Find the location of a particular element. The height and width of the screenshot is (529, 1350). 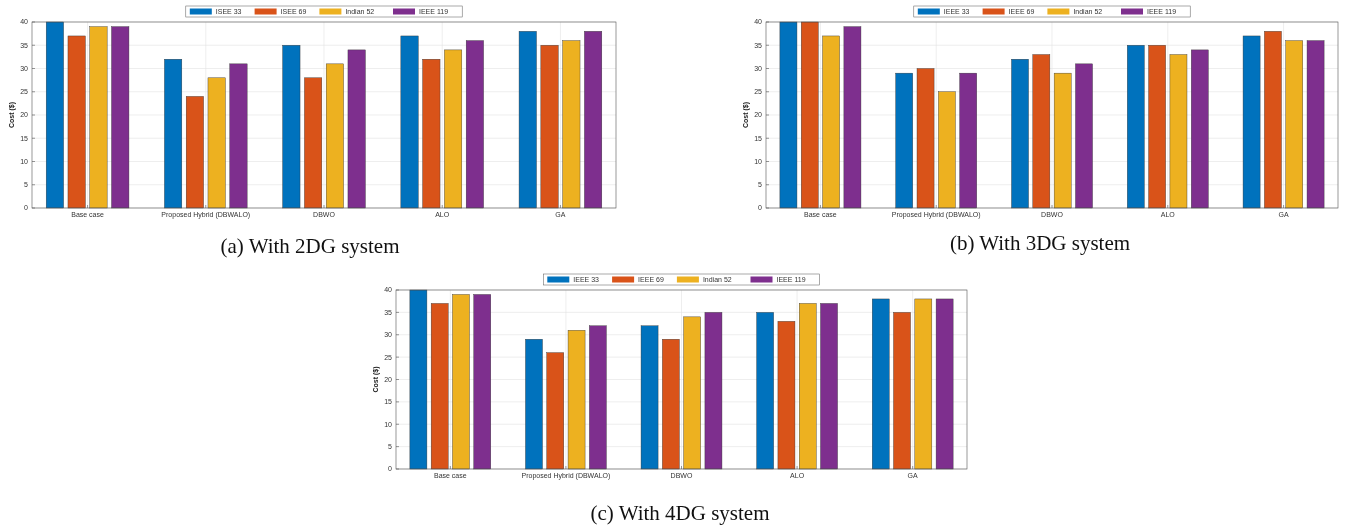

text: (b) With 3DG system is located at coordinates (1040, 243).